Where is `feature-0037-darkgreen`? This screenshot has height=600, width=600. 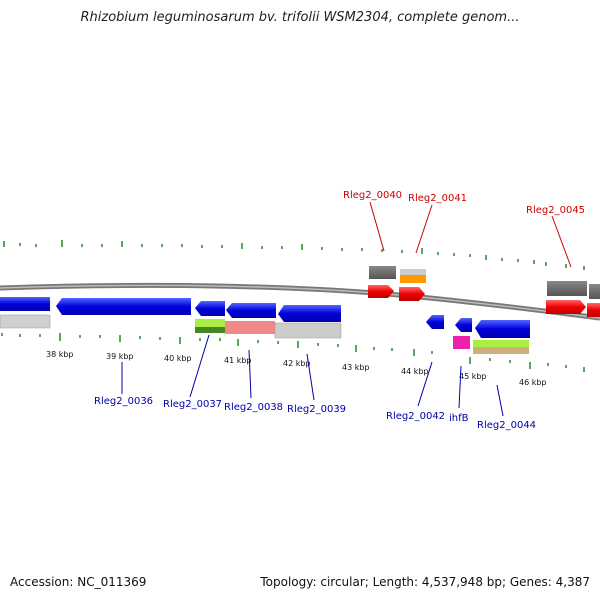
feature-0037-darkgreen is located at coordinates (210, 330).